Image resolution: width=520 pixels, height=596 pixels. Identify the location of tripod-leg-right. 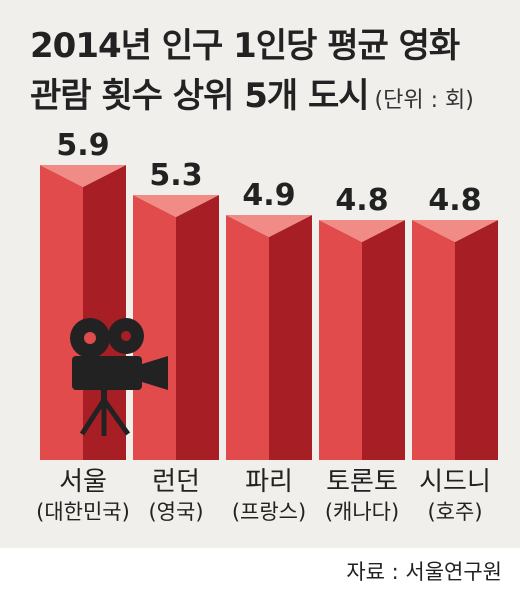
(116, 417).